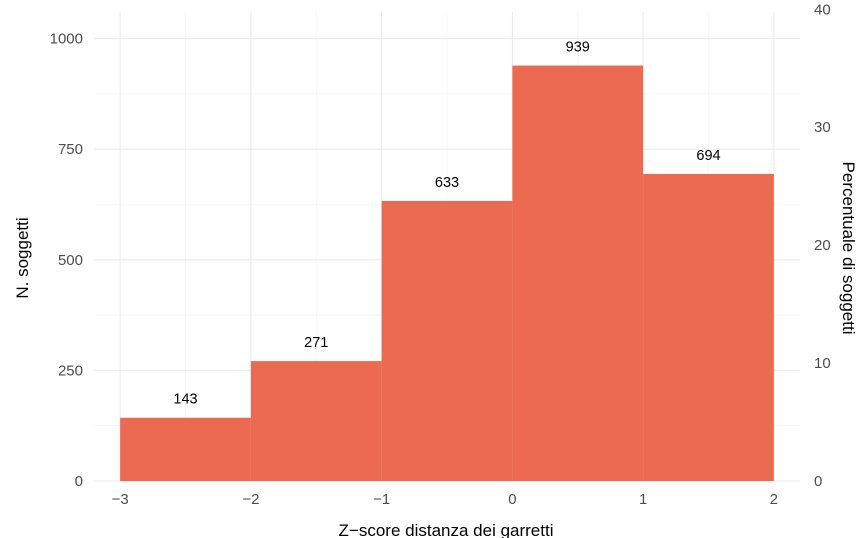  What do you see at coordinates (822, 9) in the screenshot?
I see `y2-tick-label: 40` at bounding box center [822, 9].